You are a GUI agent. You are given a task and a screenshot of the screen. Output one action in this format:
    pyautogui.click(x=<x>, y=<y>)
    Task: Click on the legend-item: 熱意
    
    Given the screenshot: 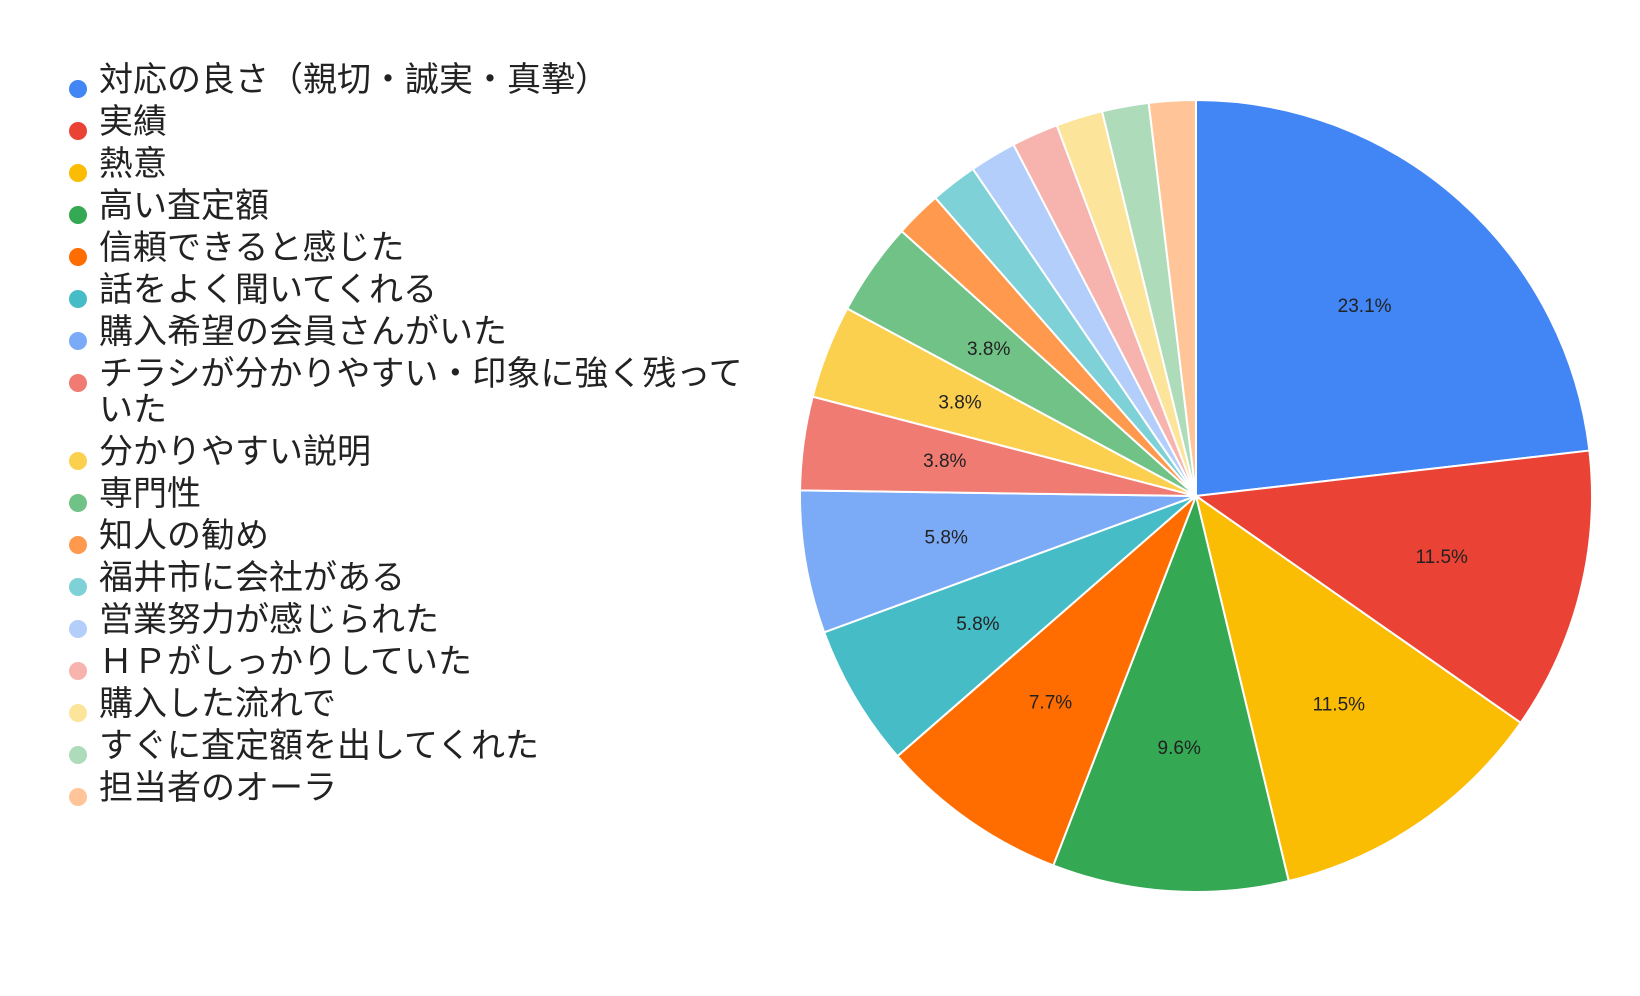 What is the action you would take?
    pyautogui.click(x=406, y=164)
    